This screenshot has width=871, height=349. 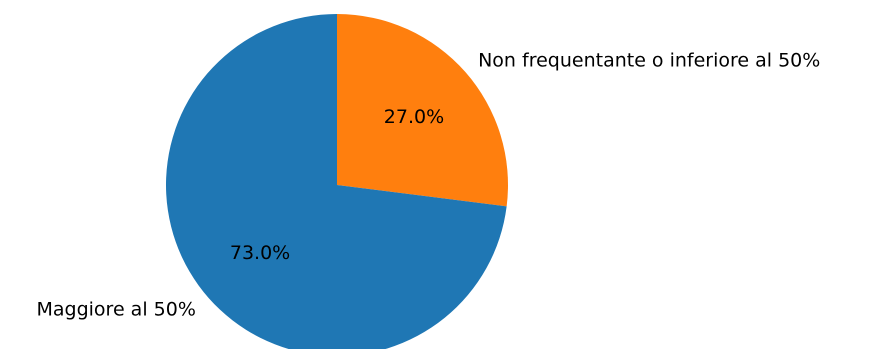 I want to click on slice-label-non-frequentante-o-inferiore-al-50: Non frequentante o inferiore al 50%, so click(x=649, y=61).